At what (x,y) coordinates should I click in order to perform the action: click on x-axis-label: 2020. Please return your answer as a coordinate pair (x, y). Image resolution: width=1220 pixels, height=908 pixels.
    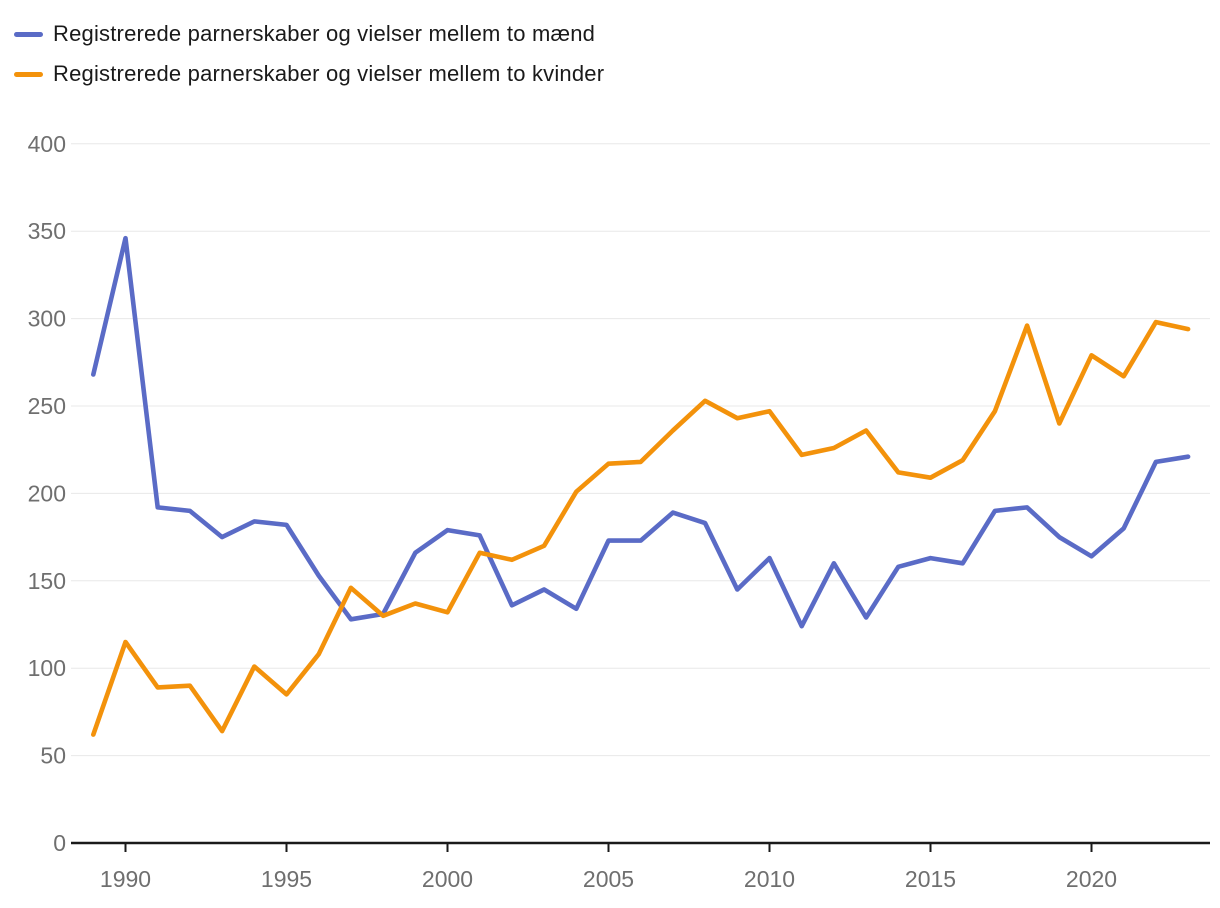
    Looking at the image, I should click on (1091, 879).